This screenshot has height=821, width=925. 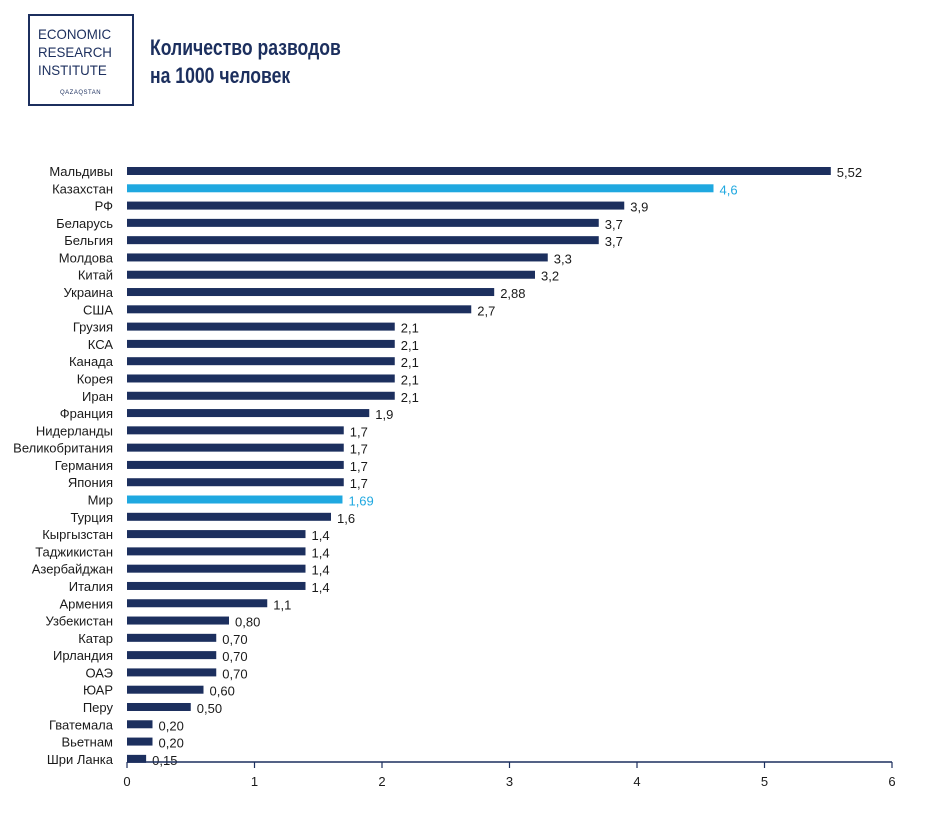 What do you see at coordinates (247, 622) in the screenshot?
I see `value-label: 0,80` at bounding box center [247, 622].